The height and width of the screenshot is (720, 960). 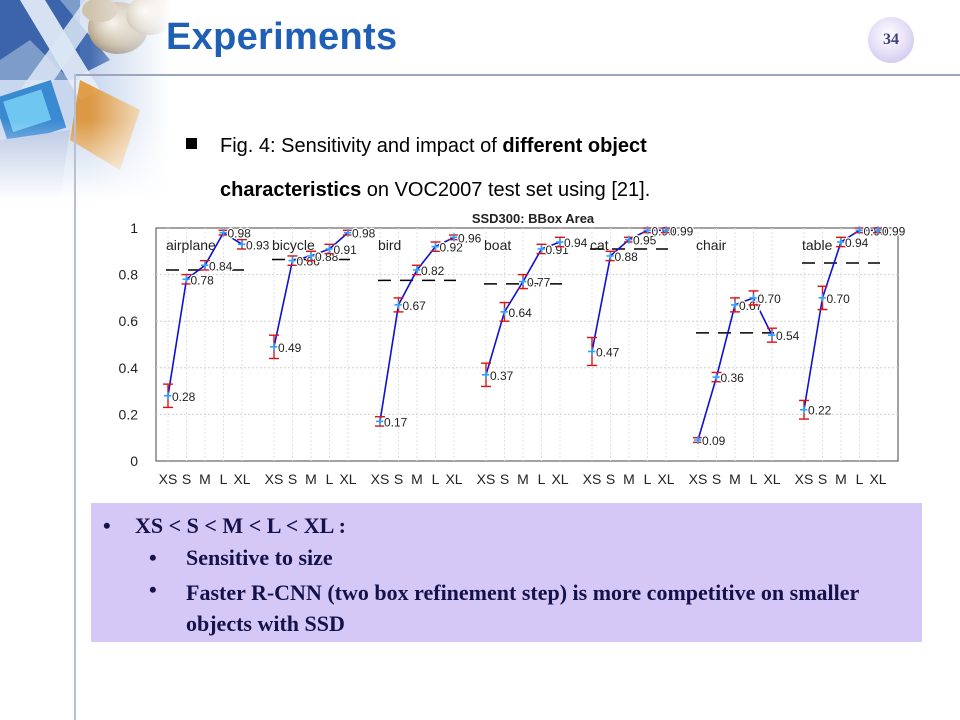 What do you see at coordinates (714, 441) in the screenshot?
I see `data-label: 0.09` at bounding box center [714, 441].